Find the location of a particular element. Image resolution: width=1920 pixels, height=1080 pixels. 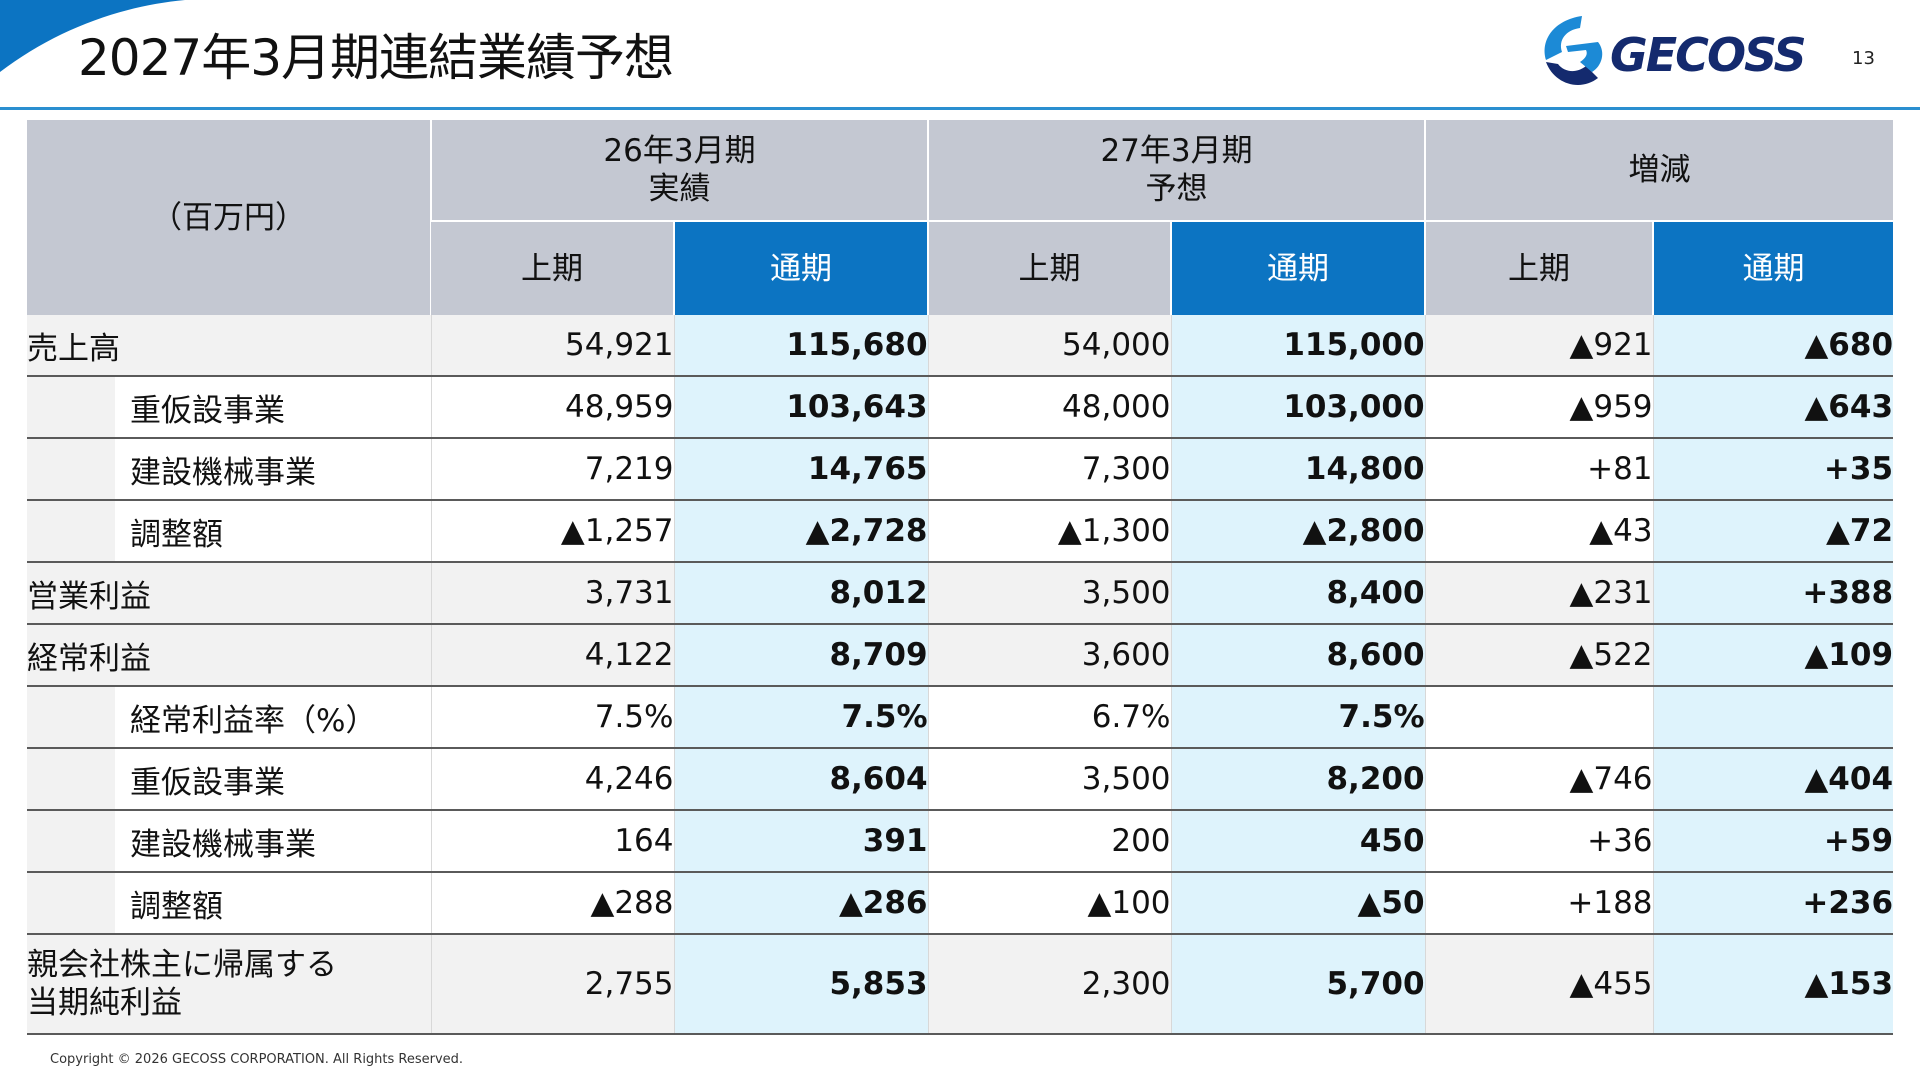

table-row: 経常利益率（%） 7.5% 7.5% 6.7% 7.5% is located at coordinates (960, 717).